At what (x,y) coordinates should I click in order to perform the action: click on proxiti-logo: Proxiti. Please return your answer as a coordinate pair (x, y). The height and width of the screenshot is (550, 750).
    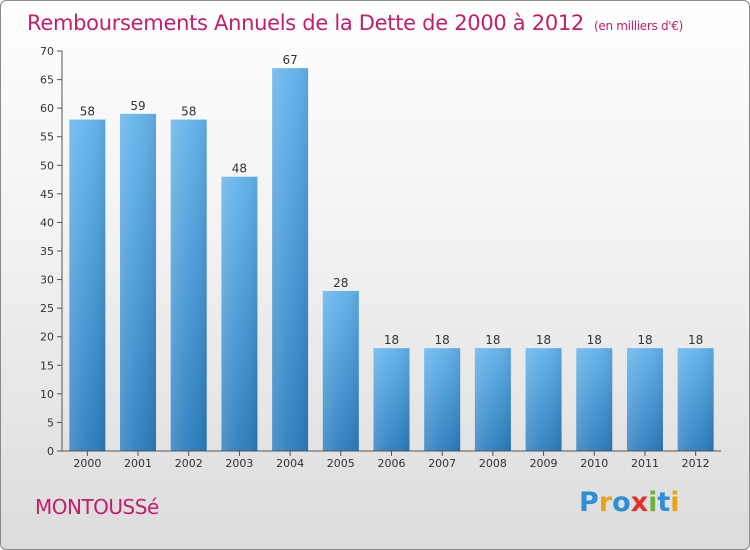
    Looking at the image, I should click on (629, 502).